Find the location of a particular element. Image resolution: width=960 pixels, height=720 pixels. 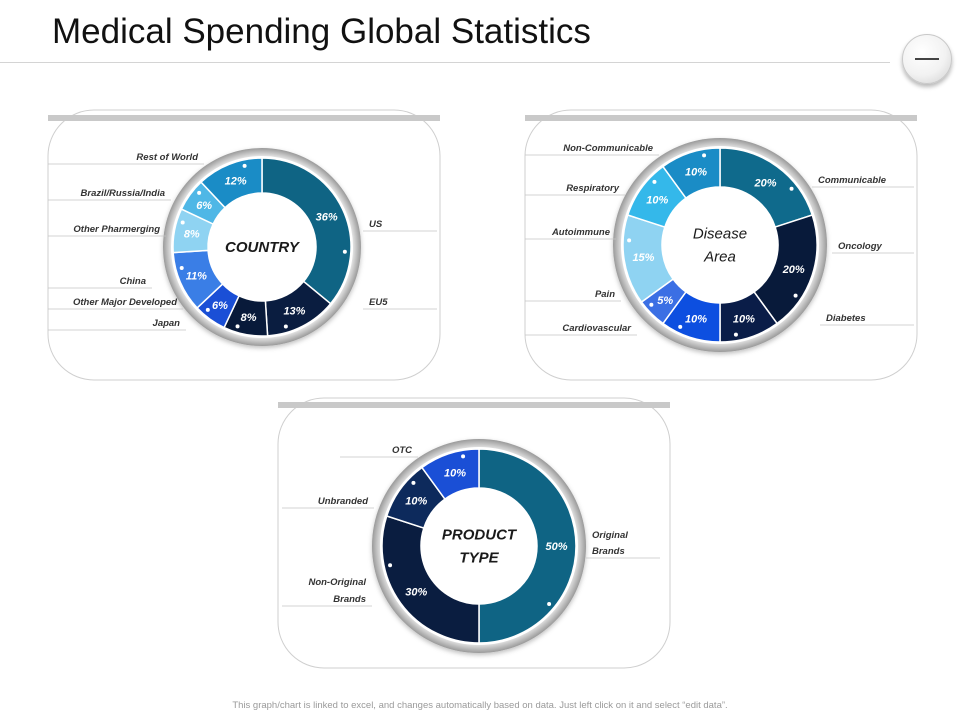

donut-chart-disease-area-value-non-communicable: 10% is located at coordinates (696, 172).